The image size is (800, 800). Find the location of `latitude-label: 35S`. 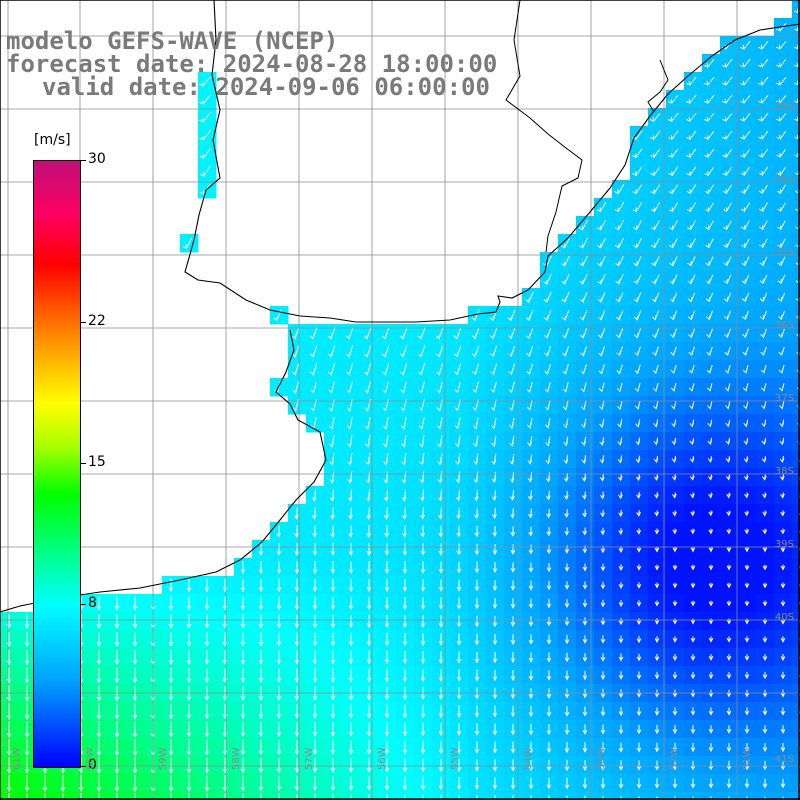

latitude-label: 35S is located at coordinates (784, 252).